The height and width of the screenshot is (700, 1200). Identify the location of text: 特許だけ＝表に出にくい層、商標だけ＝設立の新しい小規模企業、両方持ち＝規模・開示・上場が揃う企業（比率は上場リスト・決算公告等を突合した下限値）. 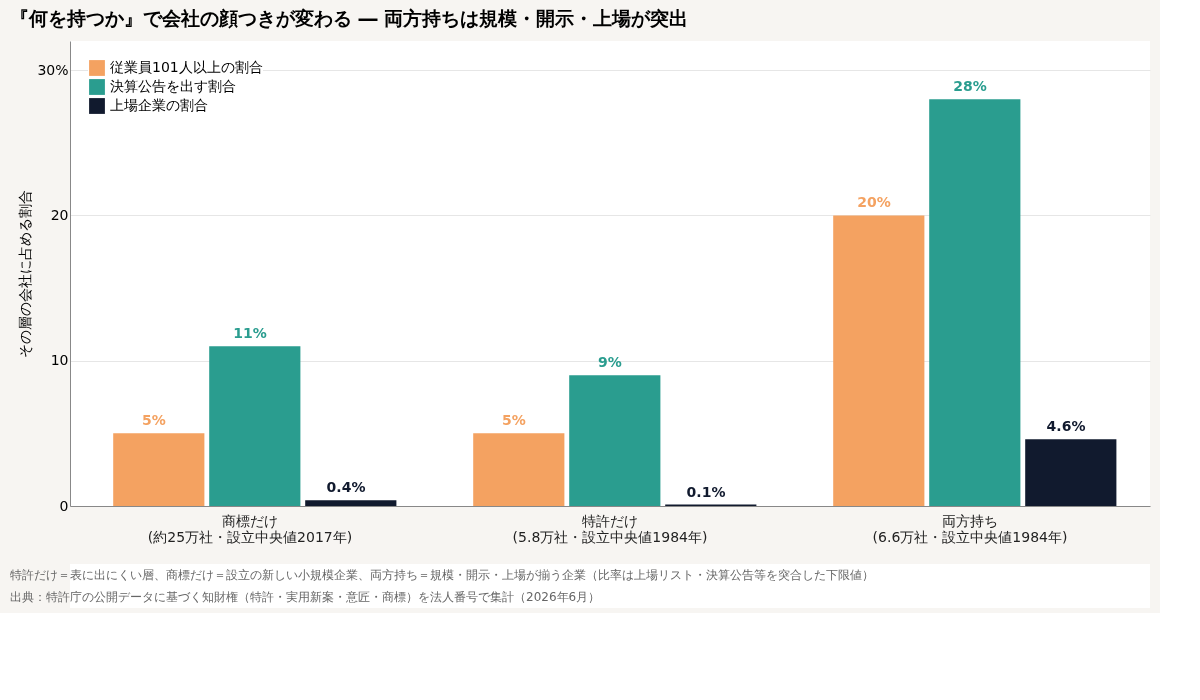
(442, 575).